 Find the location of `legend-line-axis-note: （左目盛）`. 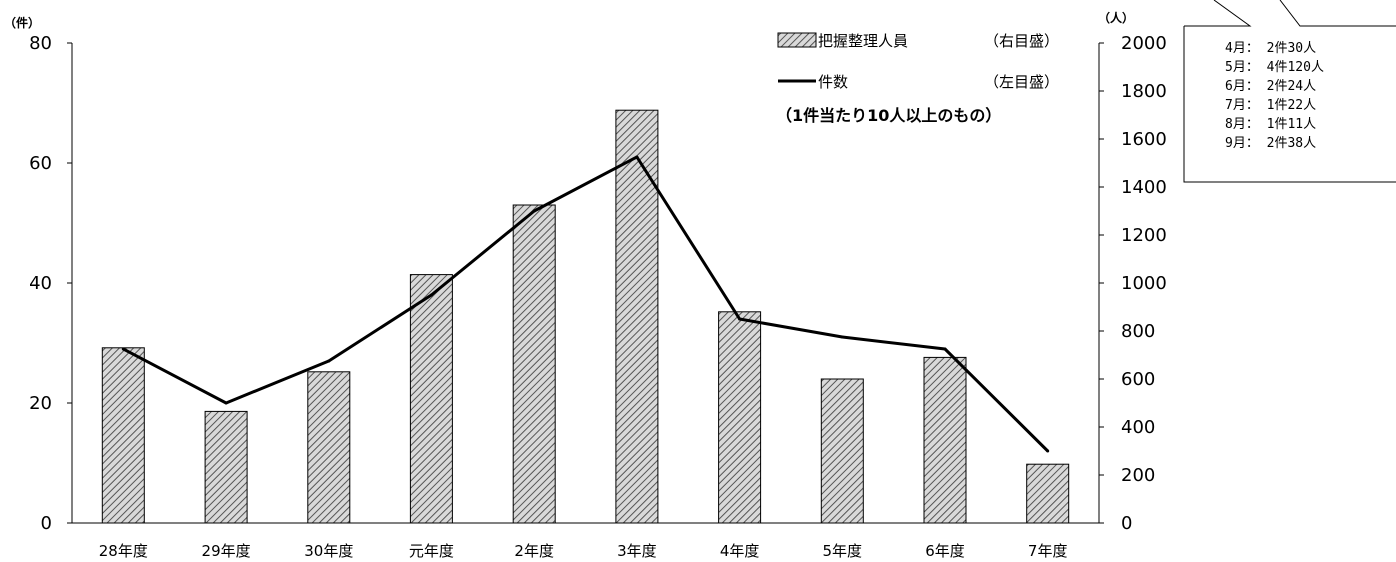

legend-line-axis-note: （左目盛） is located at coordinates (1021, 82).